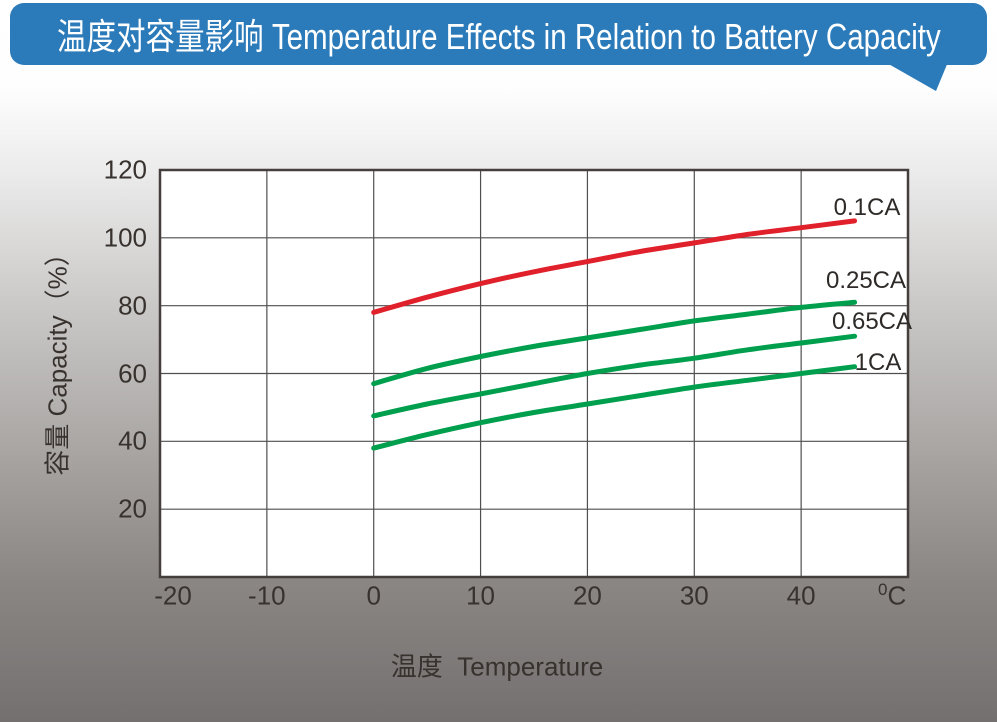 Image resolution: width=997 pixels, height=722 pixels. I want to click on x-tick-label: 20, so click(587, 595).